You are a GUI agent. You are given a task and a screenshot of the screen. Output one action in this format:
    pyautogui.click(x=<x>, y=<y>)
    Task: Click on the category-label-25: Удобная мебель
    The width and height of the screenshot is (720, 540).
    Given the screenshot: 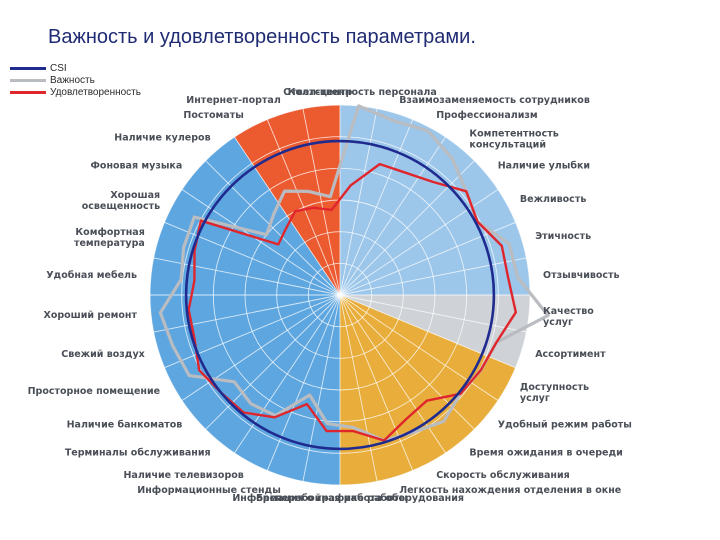 What is the action you would take?
    pyautogui.click(x=91, y=275)
    